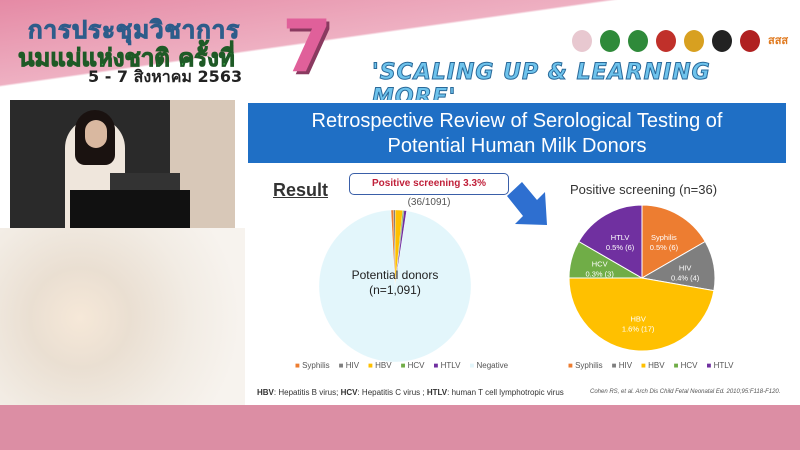 Image resolution: width=800 pixels, height=450 pixels. Describe the element at coordinates (489, 365) in the screenshot. I see `legend-item-negative: Negative` at that location.